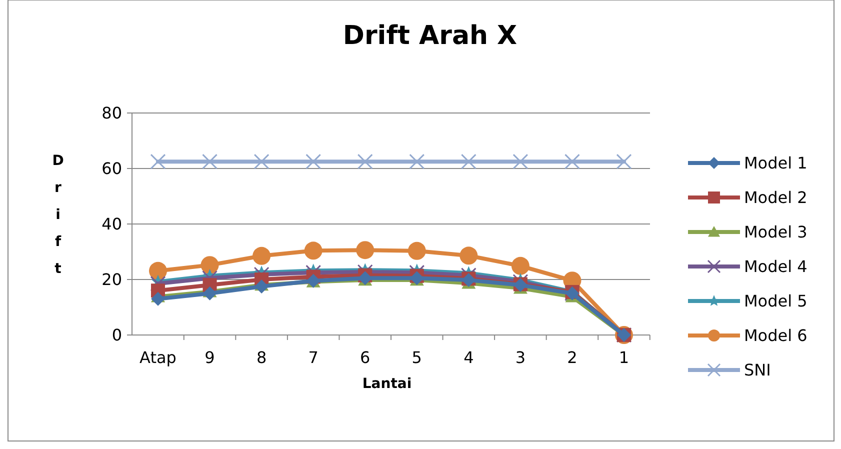 The image size is (841, 449). I want to click on y-tick-label: 20, so click(112, 280).